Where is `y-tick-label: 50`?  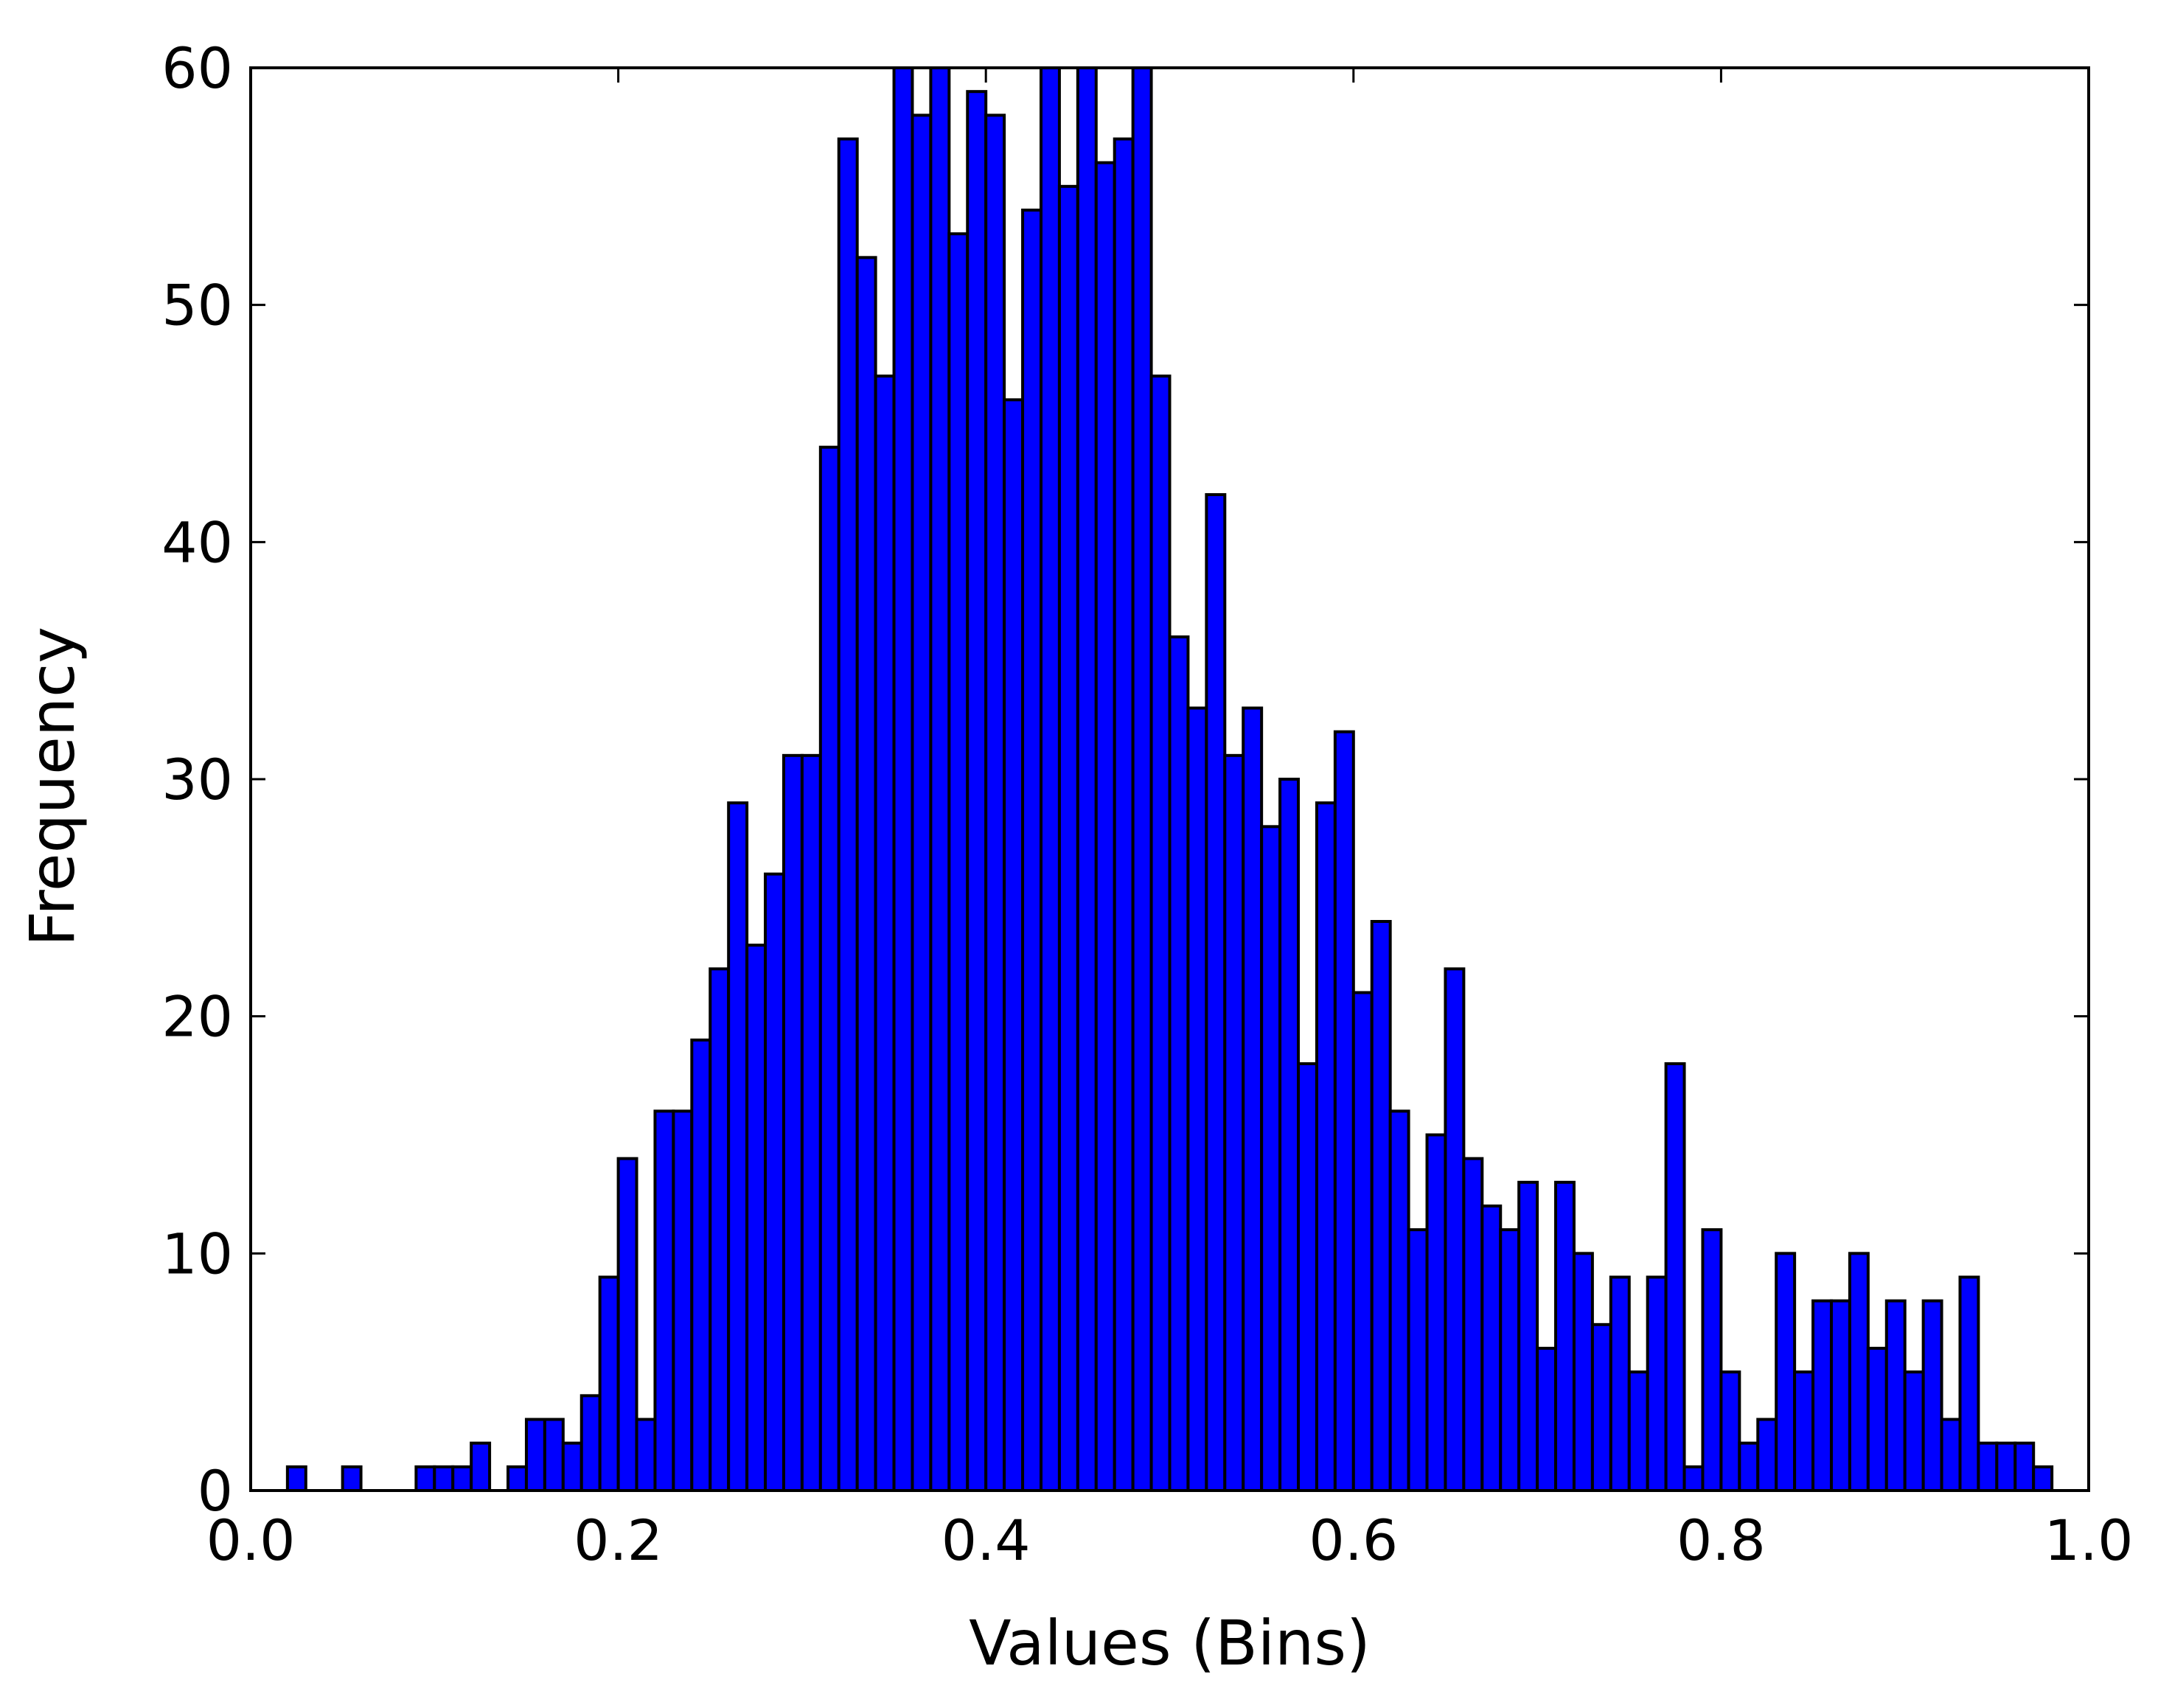
y-tick-label: 50 is located at coordinates (197, 305).